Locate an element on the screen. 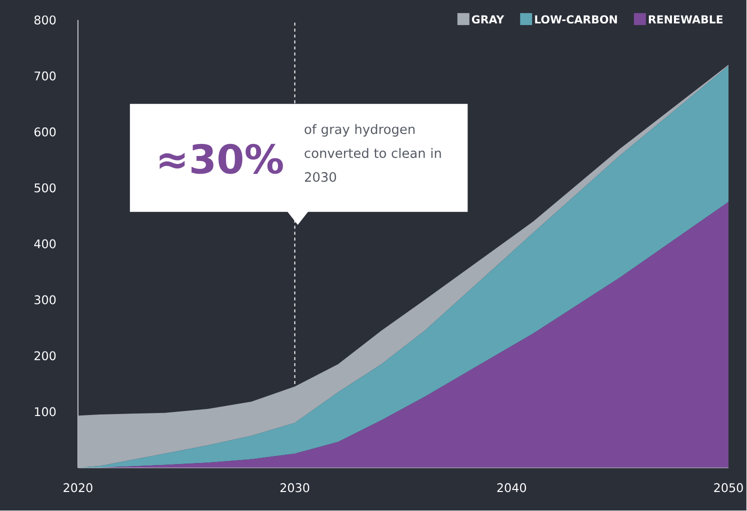 The width and height of the screenshot is (747, 511). legend-label: GRAY is located at coordinates (488, 19).